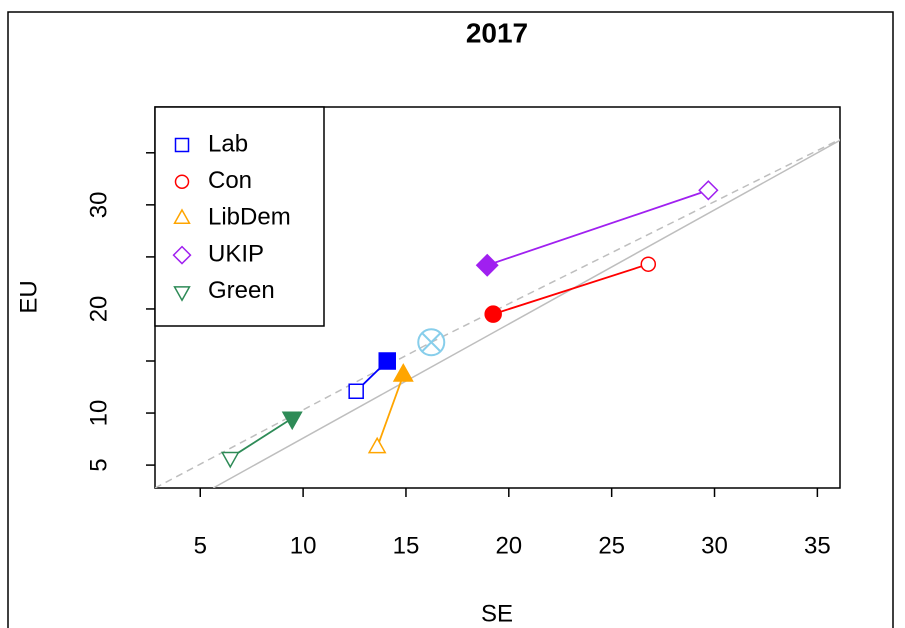 This screenshot has width=905, height=628. I want to click on y-tick-label: 5, so click(98, 464).